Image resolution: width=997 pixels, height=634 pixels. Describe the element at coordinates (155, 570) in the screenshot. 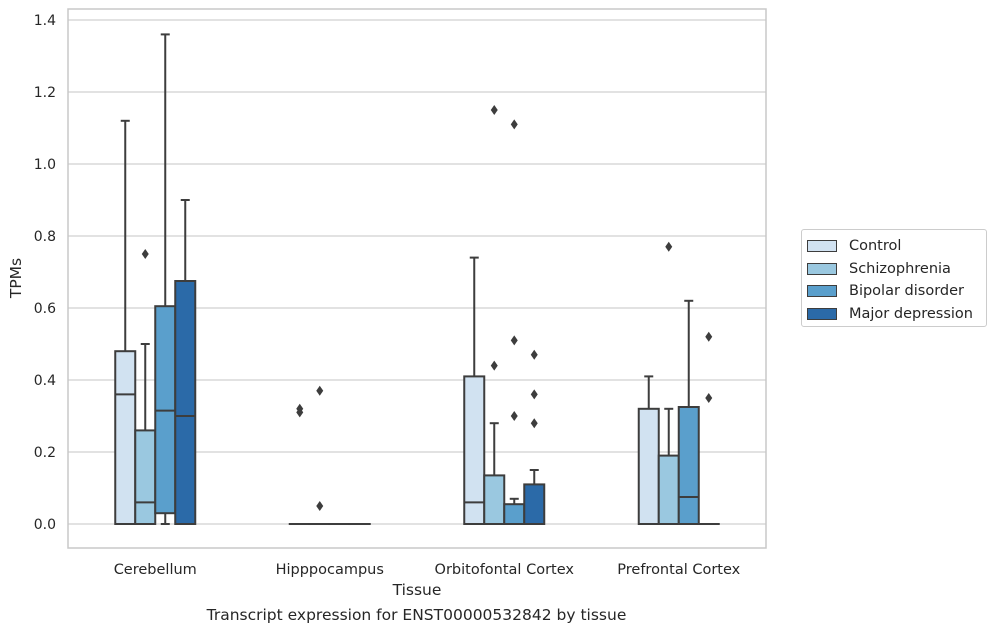

I see `x-tick-label: Cerebellum` at that location.